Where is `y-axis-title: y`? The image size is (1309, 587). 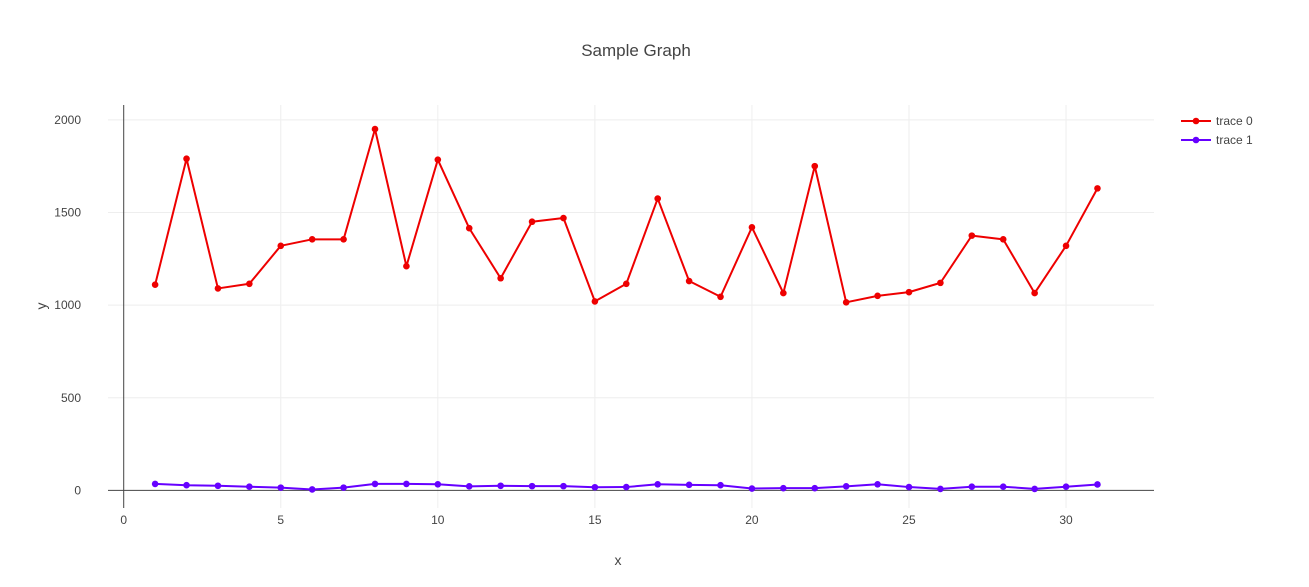
y-axis-title: y is located at coordinates (41, 306).